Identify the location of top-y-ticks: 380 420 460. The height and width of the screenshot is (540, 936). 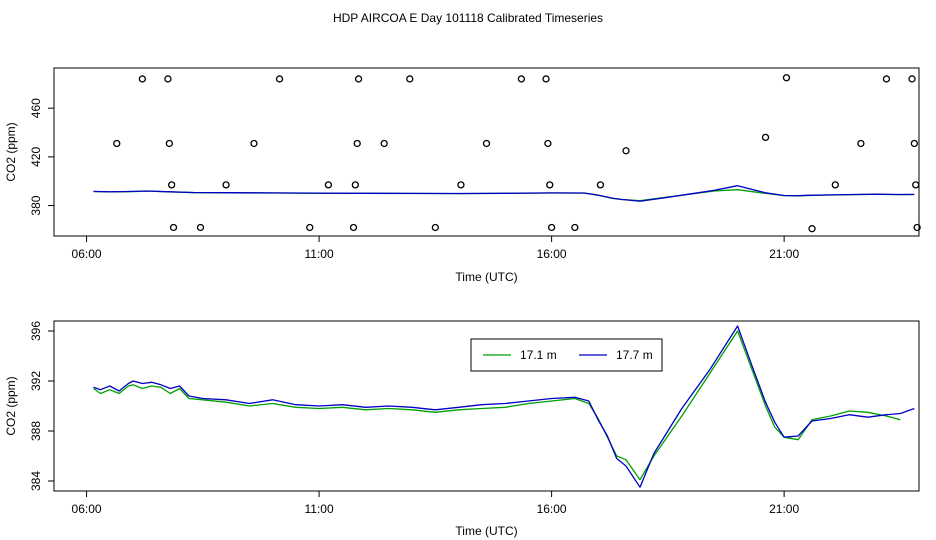
(41, 157).